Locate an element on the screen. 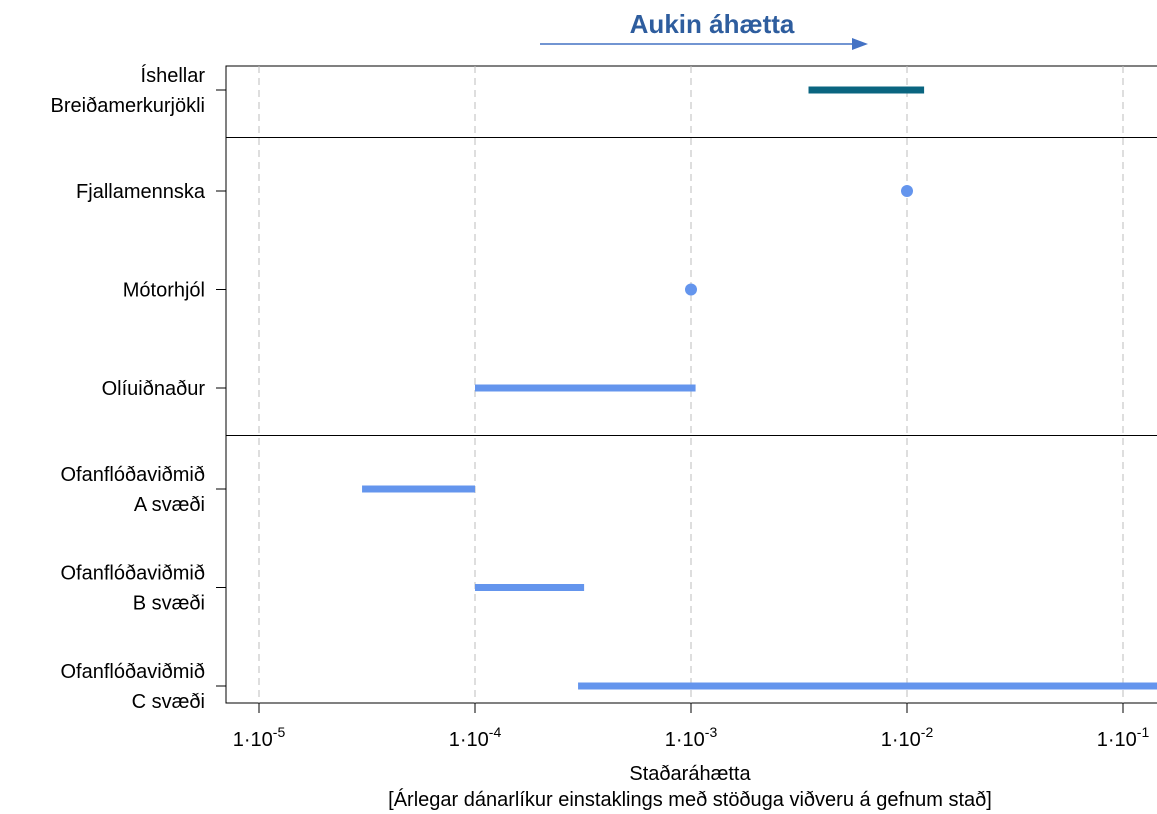  y-label-1-0: Fjallamennska is located at coordinates (141, 192).